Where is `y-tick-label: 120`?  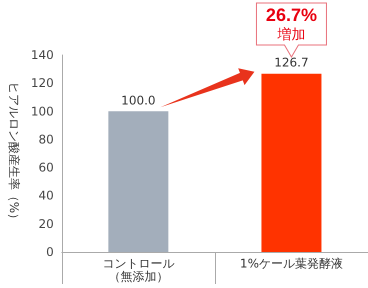 y-tick-label: 120 is located at coordinates (42, 83).